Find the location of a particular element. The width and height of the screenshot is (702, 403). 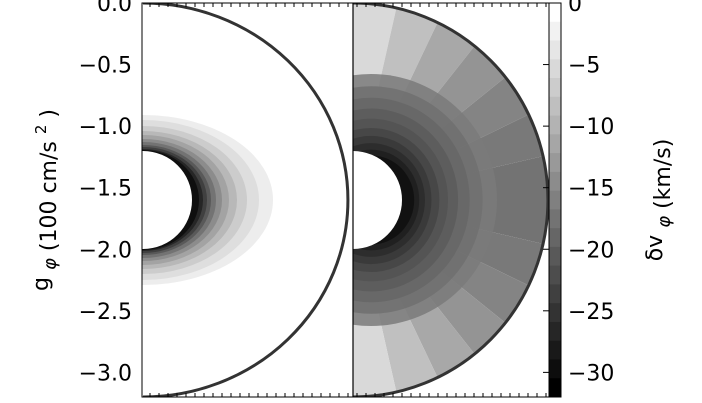

colorbar-tick-label: −2.0 is located at coordinates (105, 250).